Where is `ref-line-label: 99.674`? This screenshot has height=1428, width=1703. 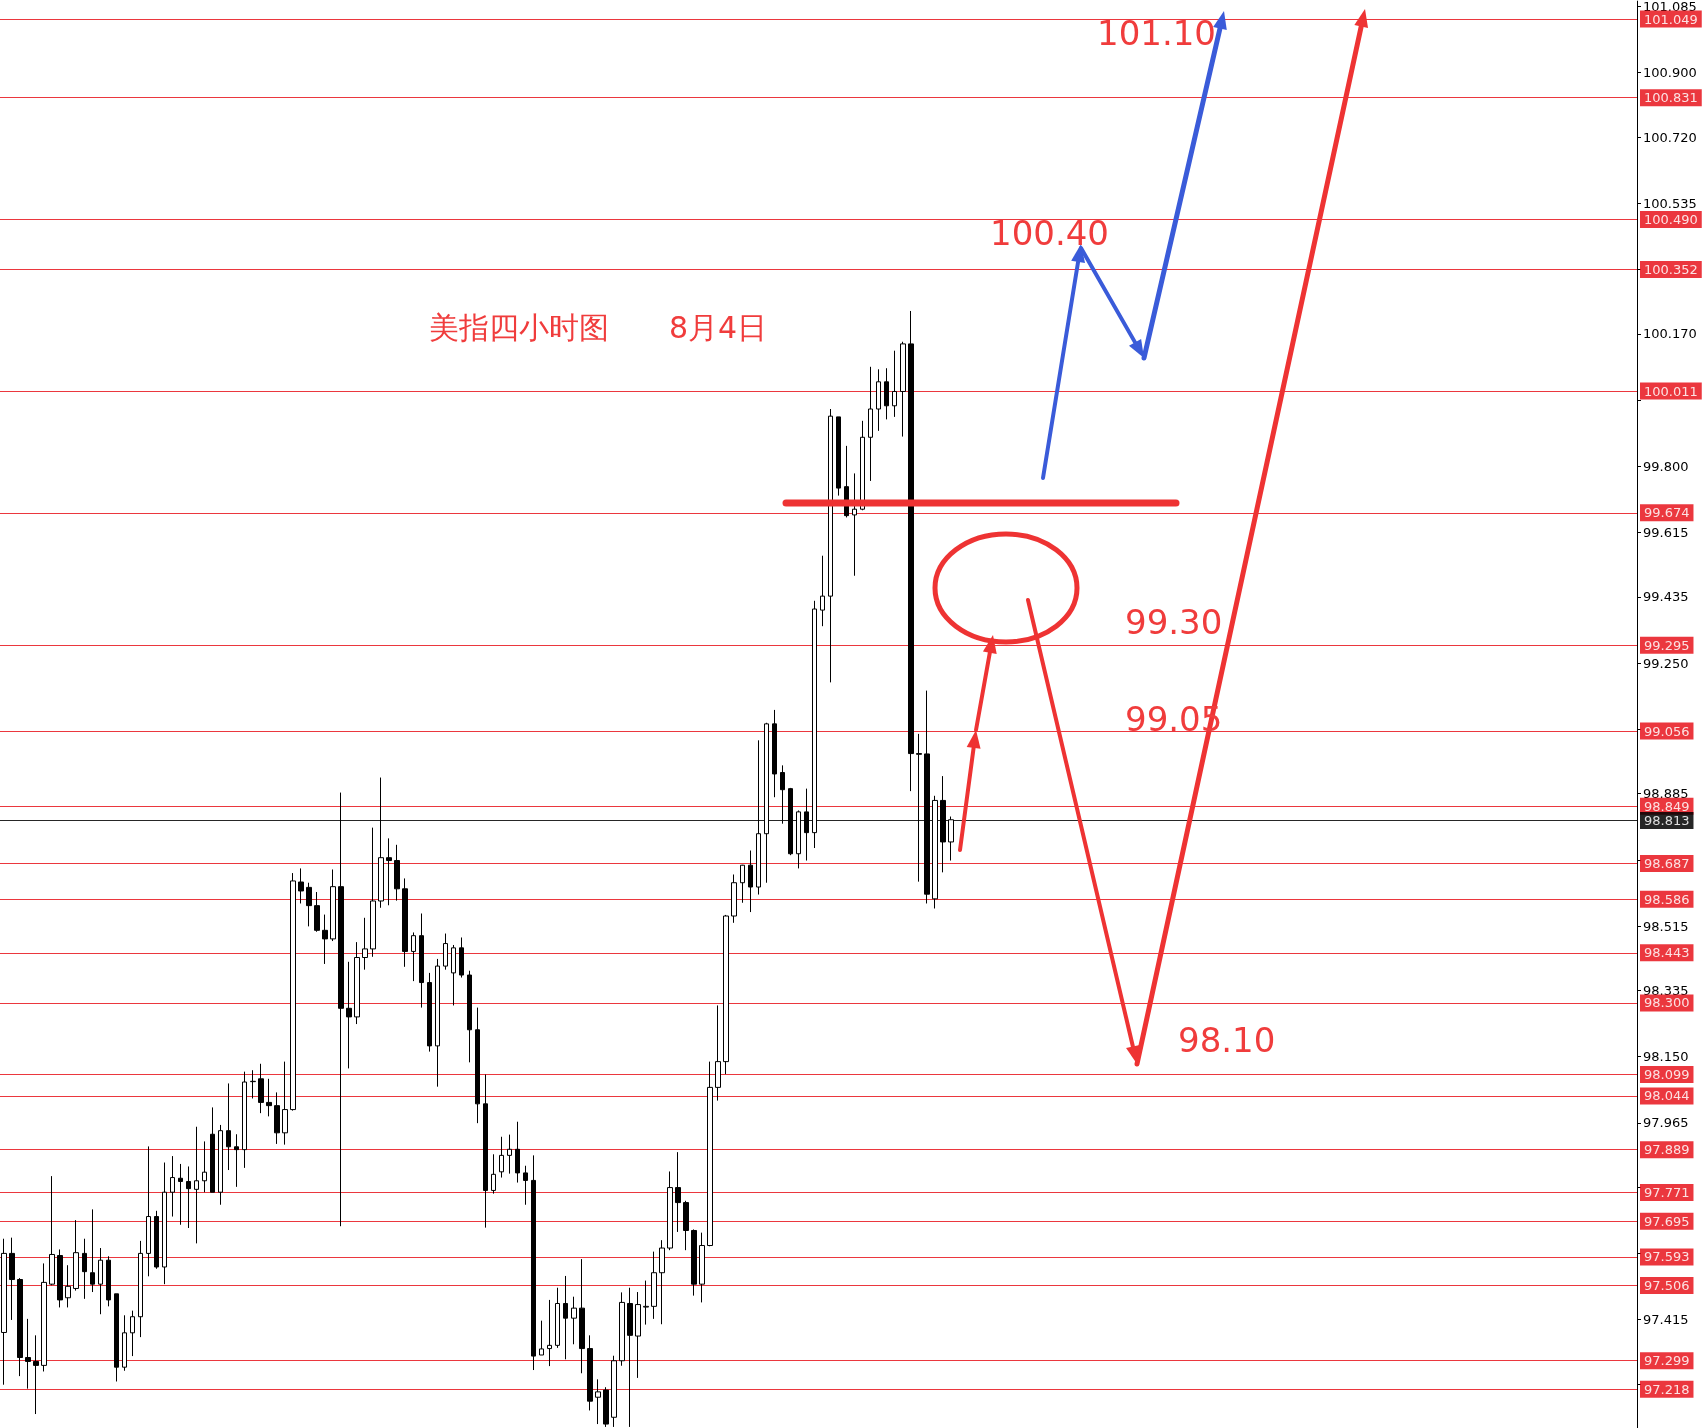
ref-line-label: 99.674 is located at coordinates (1667, 513).